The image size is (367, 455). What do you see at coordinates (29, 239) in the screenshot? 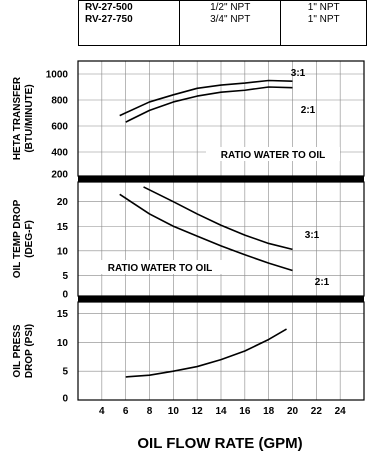
I see `y-axis-label: (DEG-F)` at bounding box center [29, 239].